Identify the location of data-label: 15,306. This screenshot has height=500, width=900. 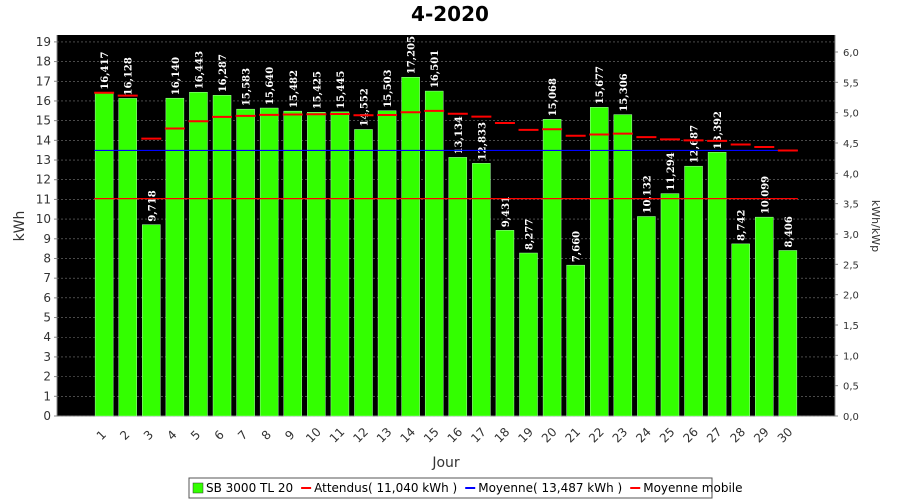
(624, 92).